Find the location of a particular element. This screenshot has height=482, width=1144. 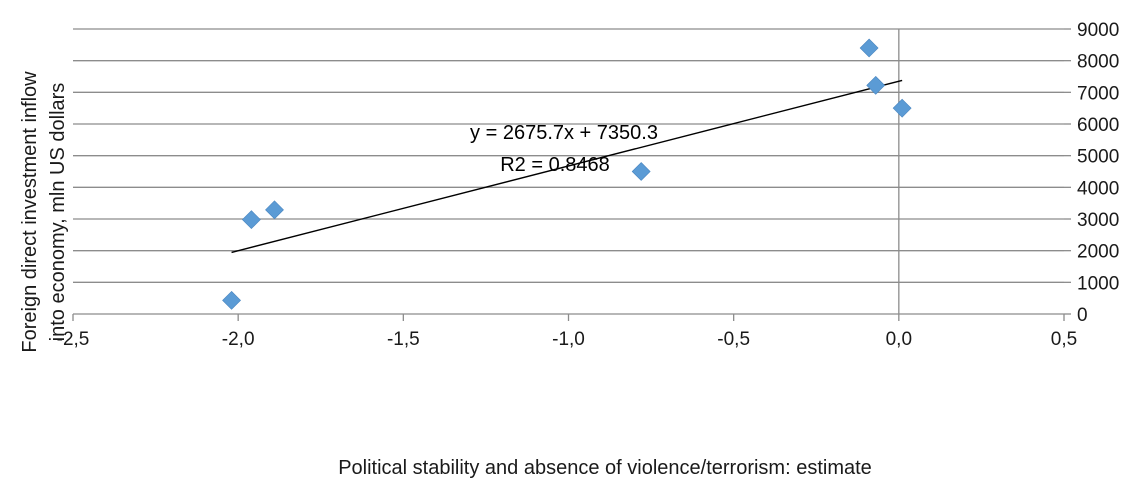

trendline-equation: y = 2675.7x + 7350.3 is located at coordinates (564, 133).